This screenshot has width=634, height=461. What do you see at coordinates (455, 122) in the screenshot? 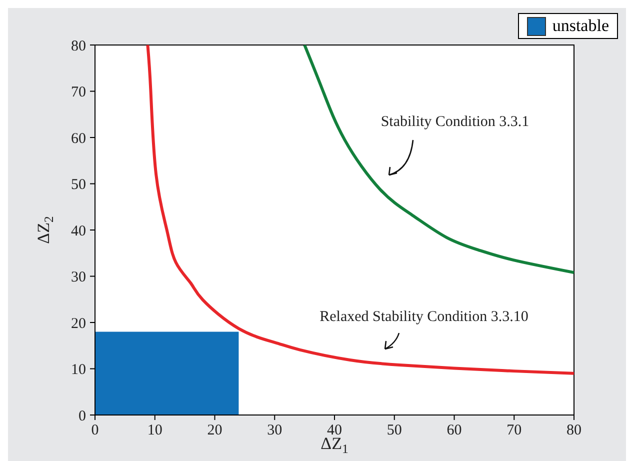
I see `annotation: Stability Condition 3.3.1` at bounding box center [455, 122].